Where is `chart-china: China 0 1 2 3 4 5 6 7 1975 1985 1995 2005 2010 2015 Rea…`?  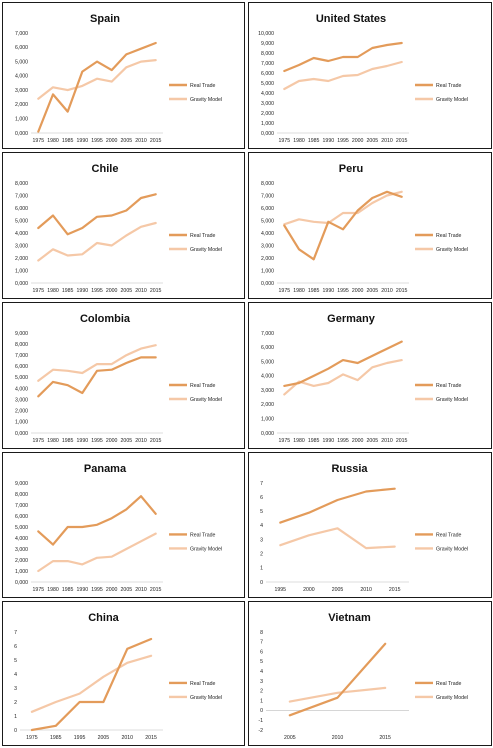 chart-china: China 0 1 2 3 4 5 6 7 1975 1985 1995 2005 2010 2015 Rea… is located at coordinates (118, 676).